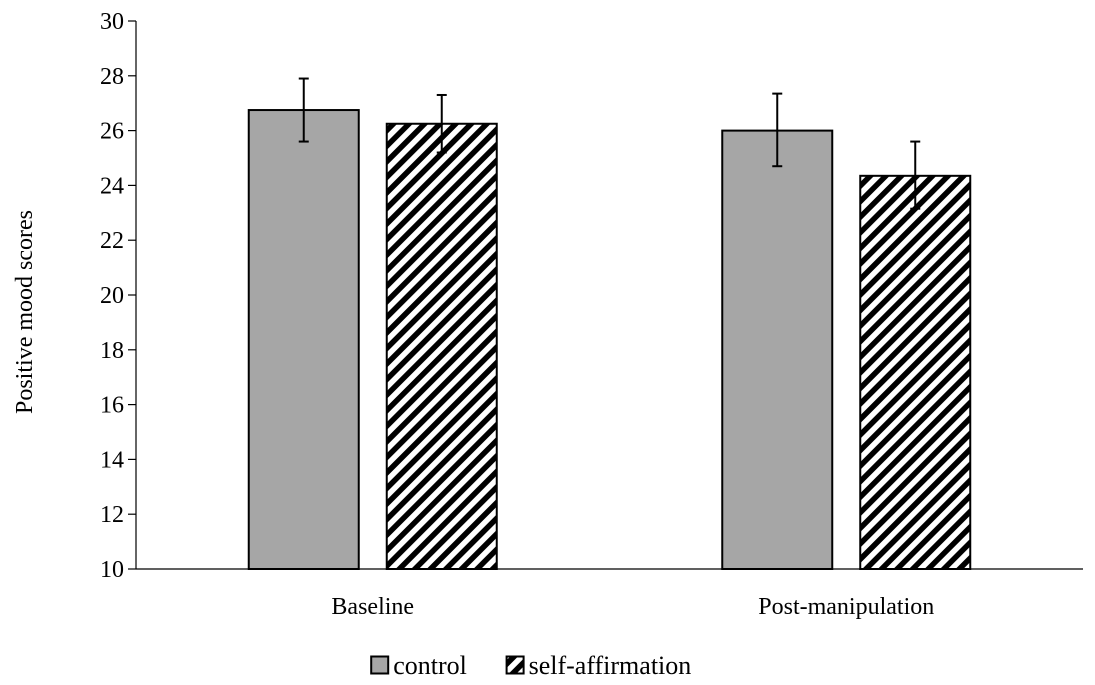 The image size is (1095, 685). What do you see at coordinates (915, 372) in the screenshot?
I see `bar-self-affirmation-post-manipulation` at bounding box center [915, 372].